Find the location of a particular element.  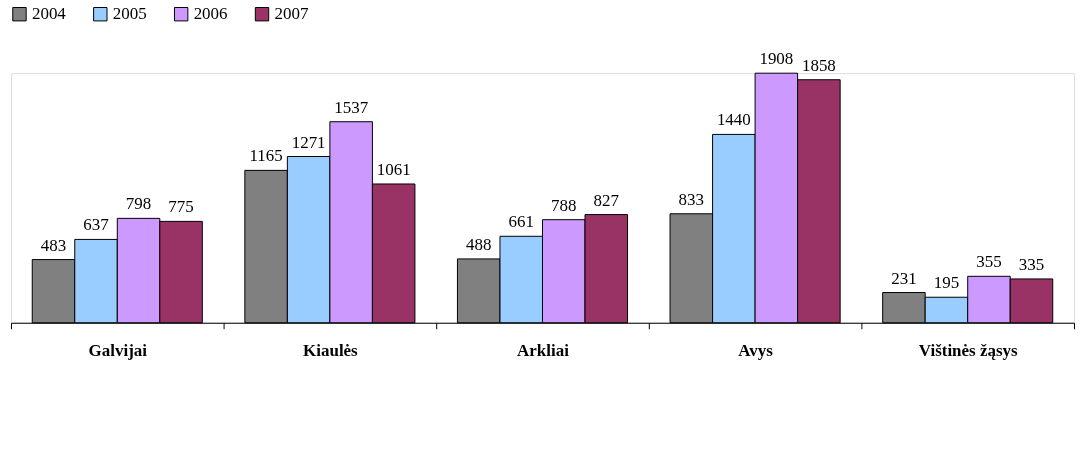

x-tick-label: Vištinės žąsys is located at coordinates (968, 351).